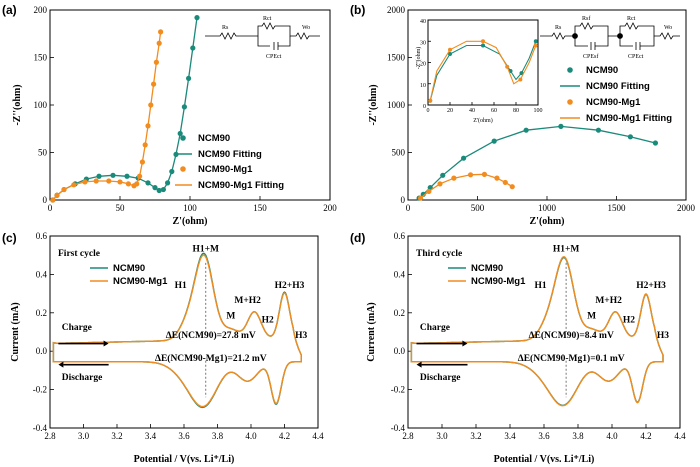 The height and width of the screenshot is (467, 700). Describe the element at coordinates (42, 236) in the screenshot. I see `c-ytick-label: 0.6` at that location.